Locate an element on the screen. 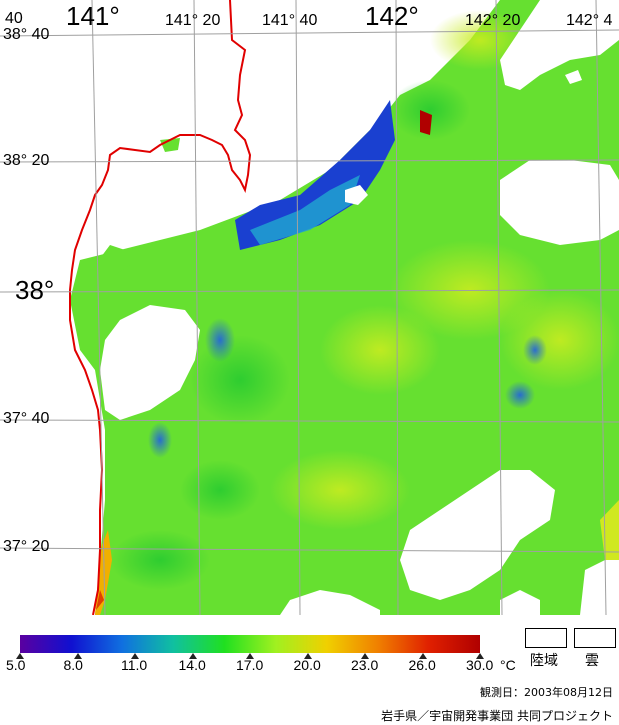  colorbar-tick-label: 26.0 is located at coordinates (422, 665).